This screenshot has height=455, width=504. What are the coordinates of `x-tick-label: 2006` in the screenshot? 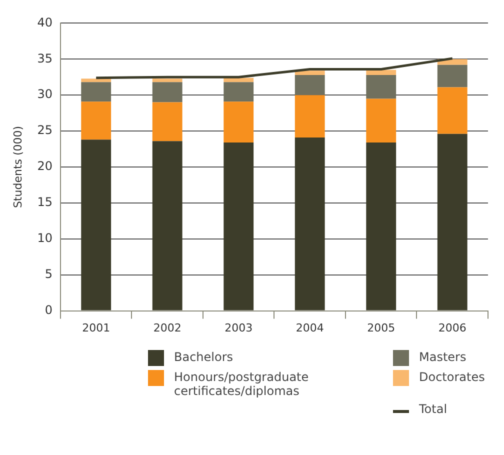 It's located at (452, 327).